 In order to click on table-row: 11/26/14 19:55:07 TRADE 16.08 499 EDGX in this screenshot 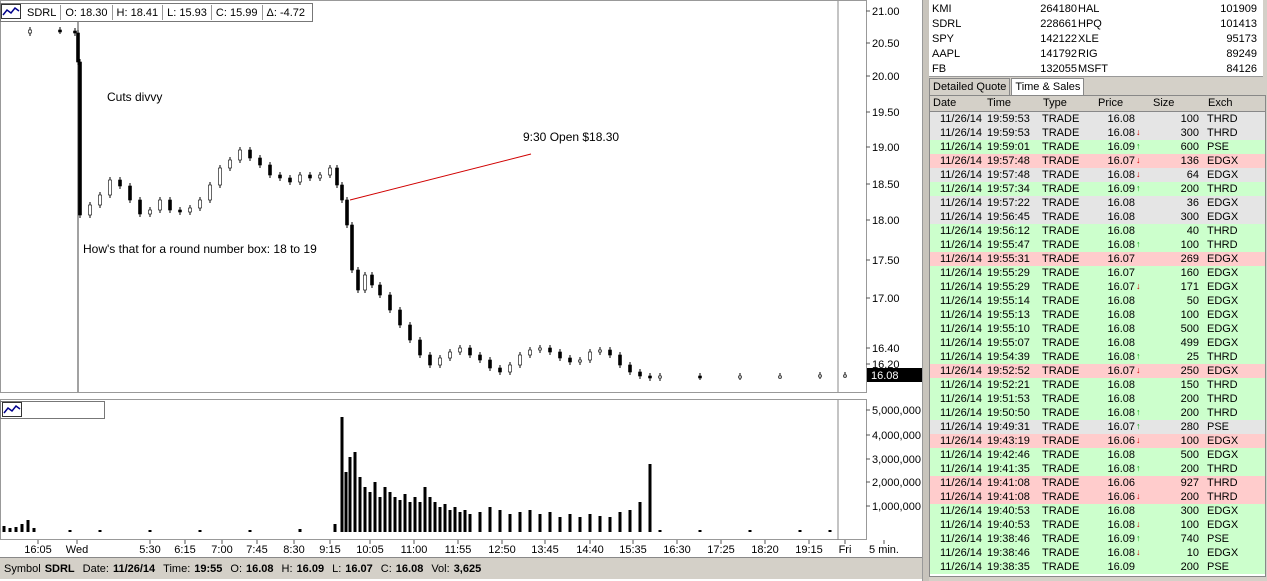, I will do `click(1097, 343)`.